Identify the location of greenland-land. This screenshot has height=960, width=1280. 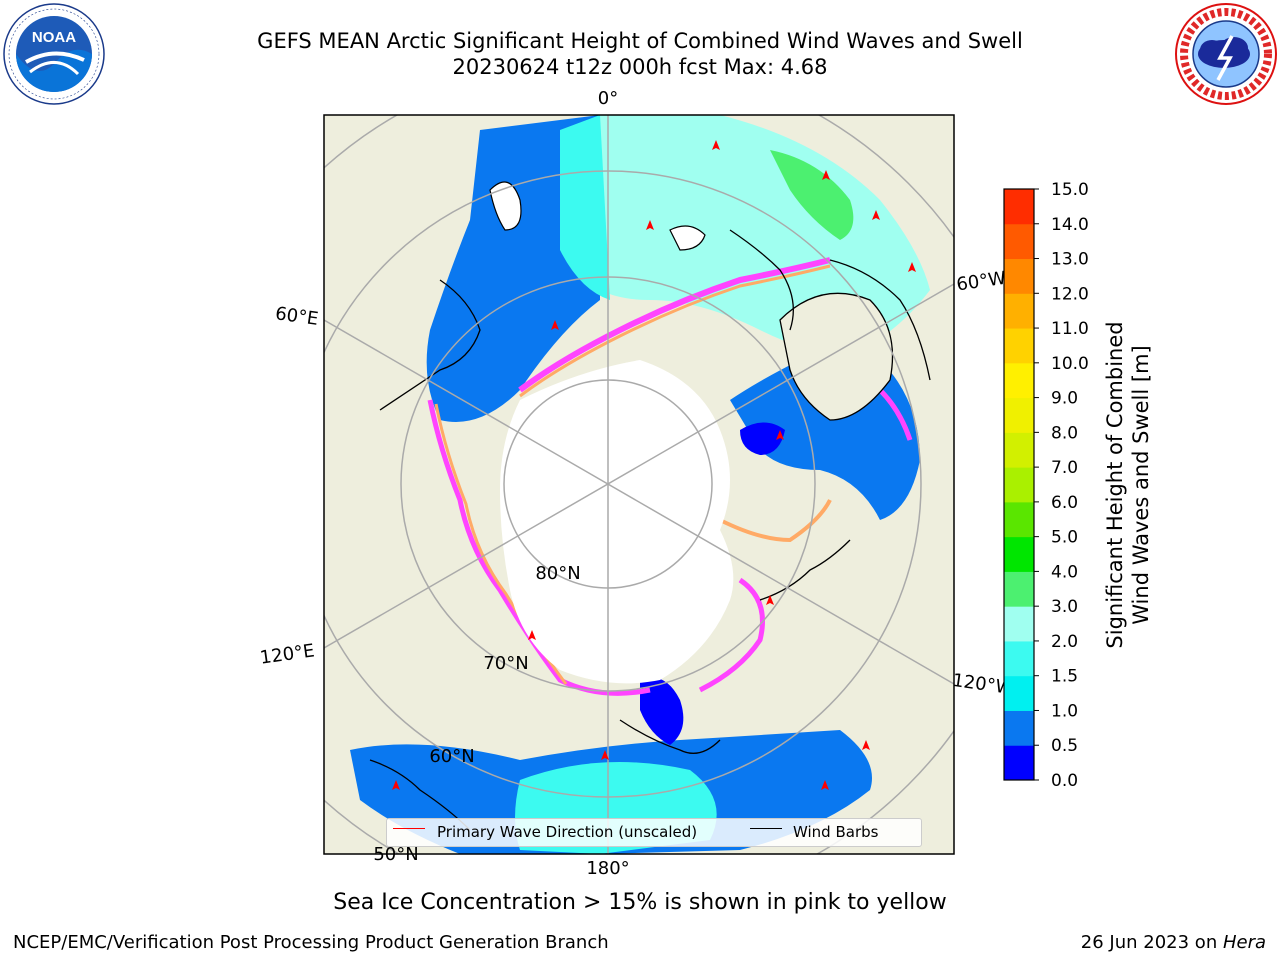
(836, 356).